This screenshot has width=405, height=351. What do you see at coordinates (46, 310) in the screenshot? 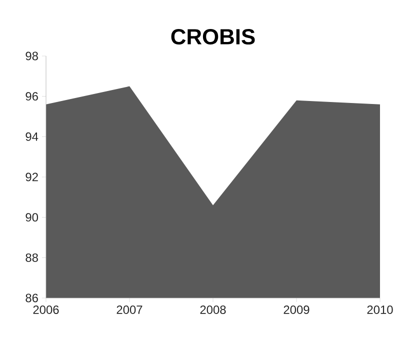
I see `x-tick-label: 2006` at bounding box center [46, 310].